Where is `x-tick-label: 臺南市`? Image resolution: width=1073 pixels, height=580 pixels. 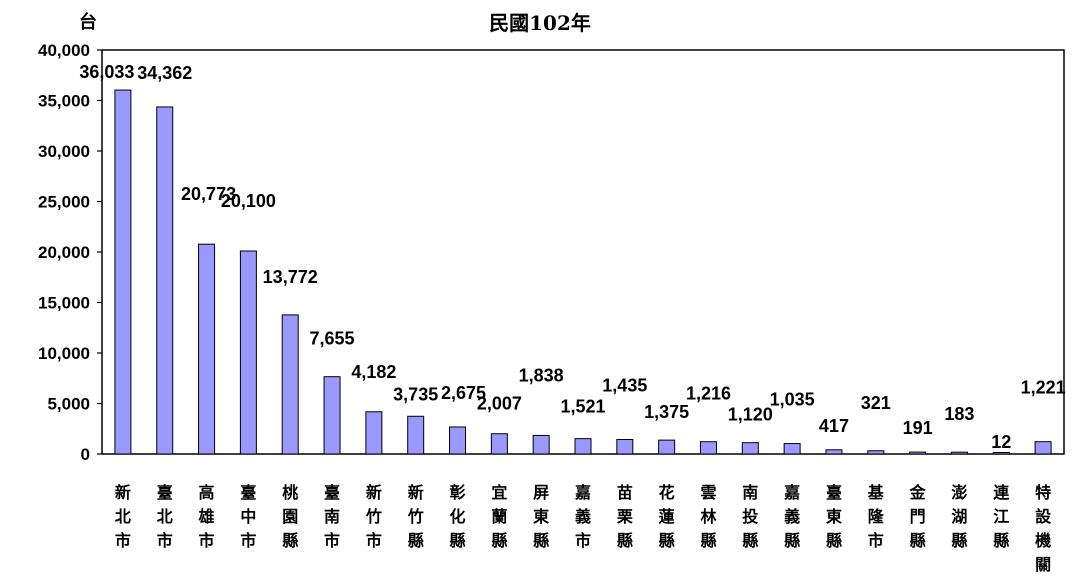
x-tick-label: 臺南市 is located at coordinates (332, 516).